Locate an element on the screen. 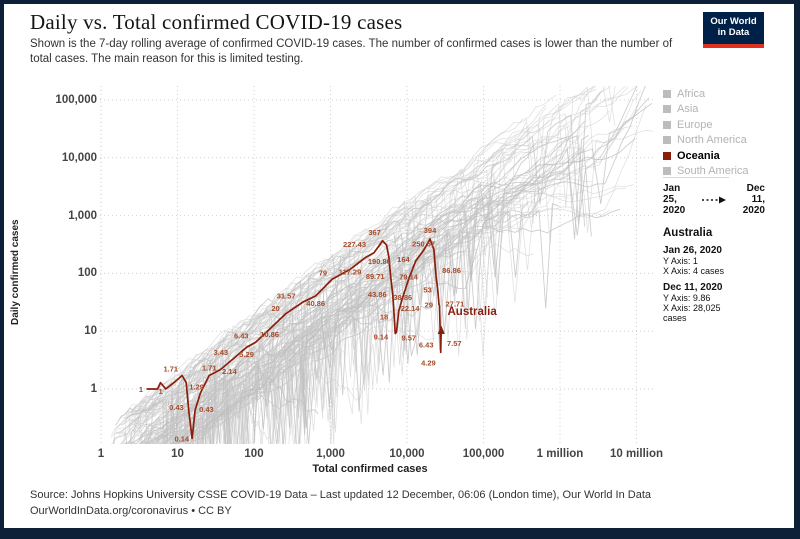 Image resolution: width=800 pixels, height=539 pixels. date-range-end: Dec 11, 2020 is located at coordinates (754, 199).